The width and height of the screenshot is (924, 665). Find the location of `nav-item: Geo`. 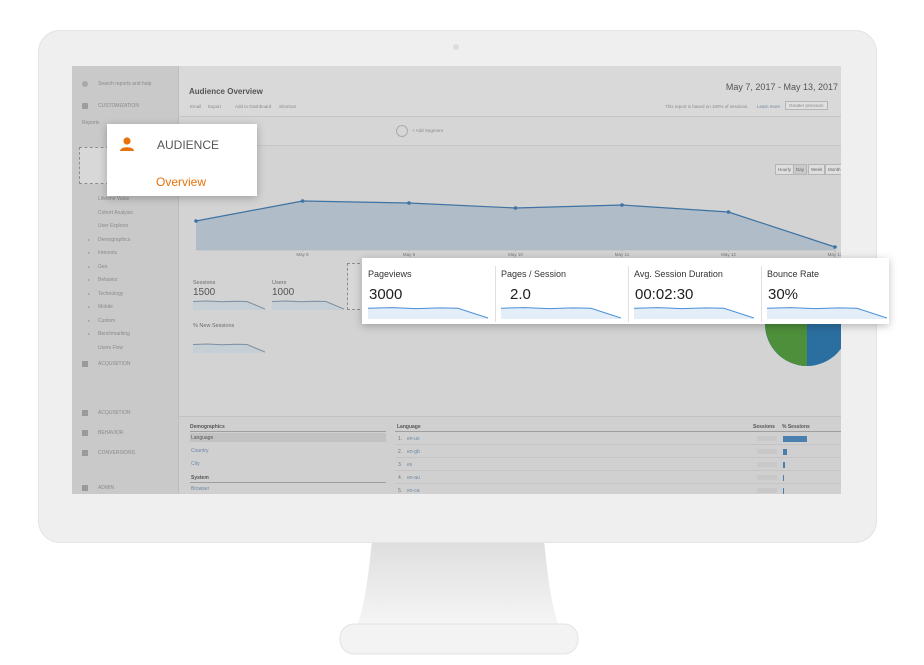

nav-item: Geo is located at coordinates (103, 266).